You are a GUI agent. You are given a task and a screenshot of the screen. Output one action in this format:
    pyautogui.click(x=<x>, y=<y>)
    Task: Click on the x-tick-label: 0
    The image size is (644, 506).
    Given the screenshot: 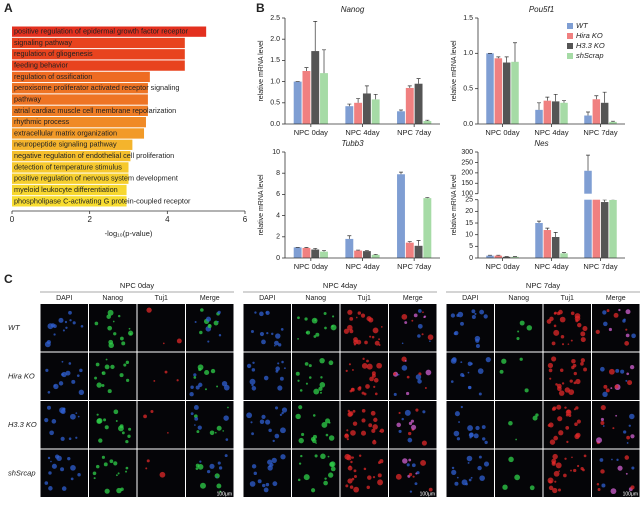 What is the action you would take?
    pyautogui.click(x=12, y=219)
    